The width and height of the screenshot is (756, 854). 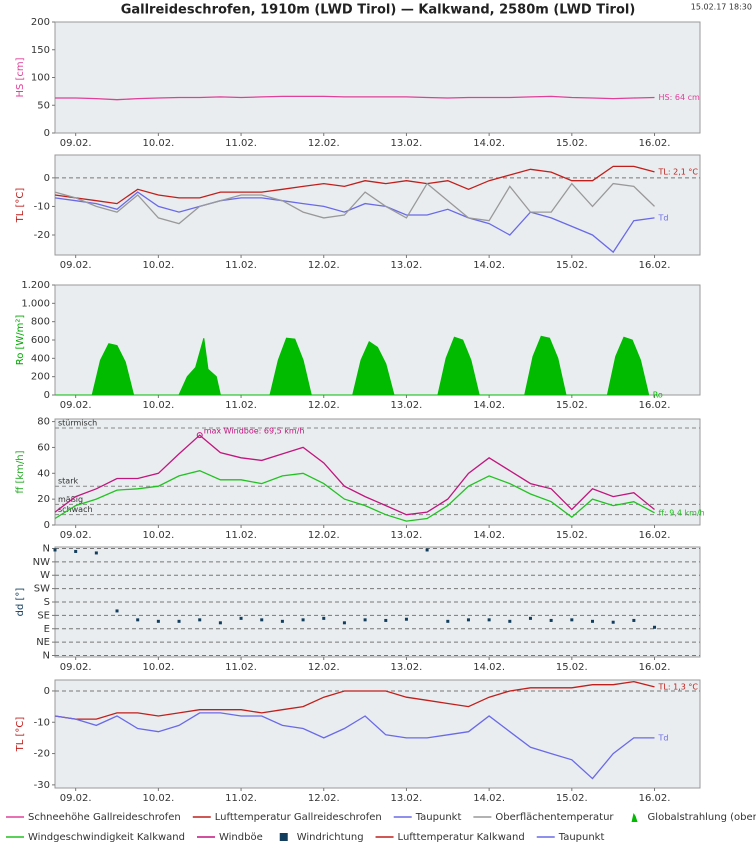 I want to click on legend-item: Globalstrahlung (oben), so click(x=693, y=817).